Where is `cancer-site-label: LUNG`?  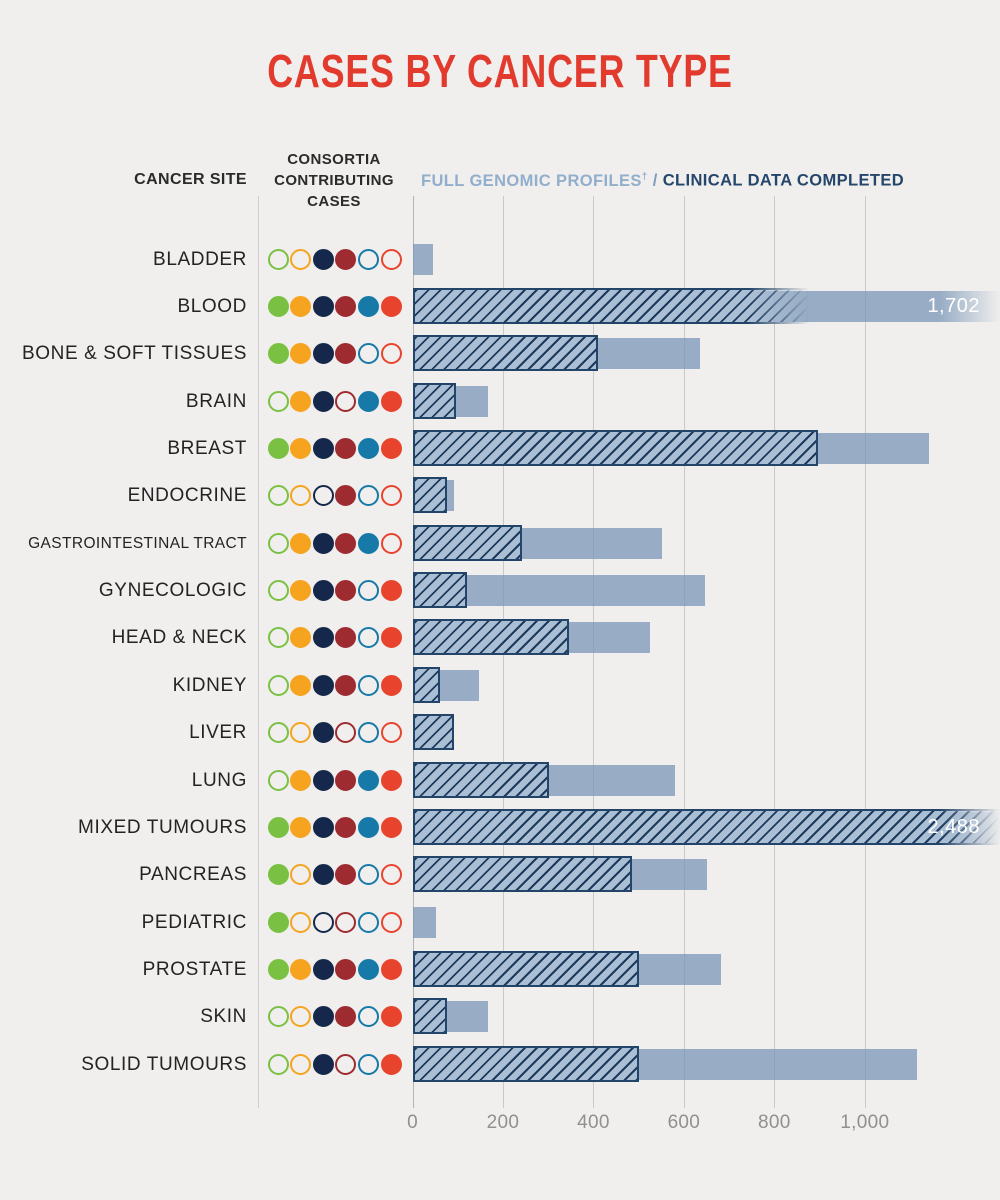 cancer-site-label: LUNG is located at coordinates (219, 780).